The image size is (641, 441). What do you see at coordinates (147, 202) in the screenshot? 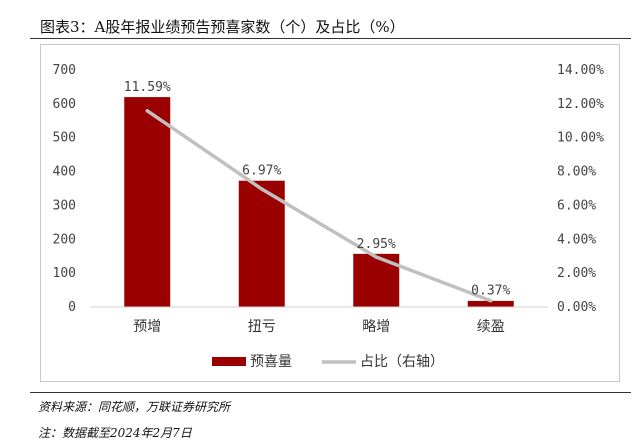
I see `bar-预增` at bounding box center [147, 202].